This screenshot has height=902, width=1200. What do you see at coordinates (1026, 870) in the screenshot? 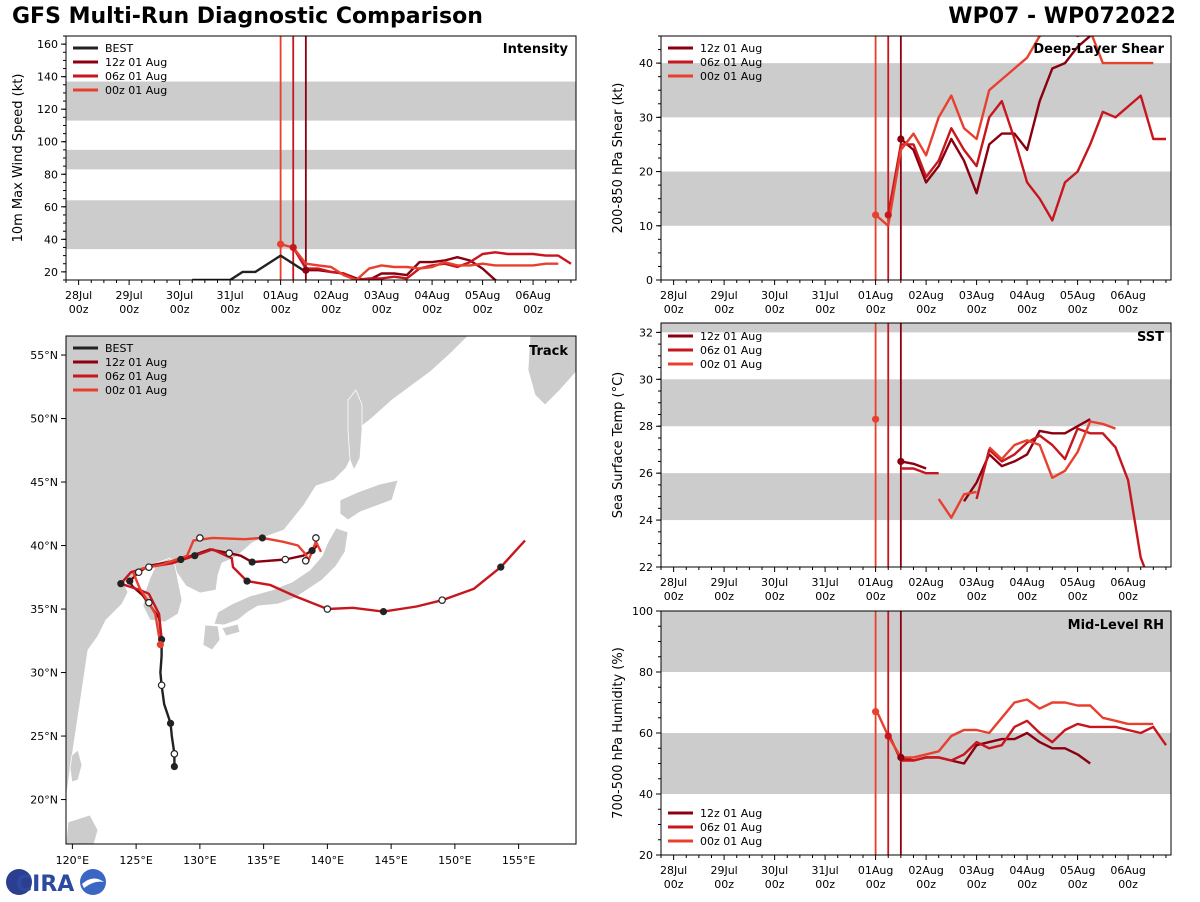
I see `rh-xtick-label: 04Aug` at bounding box center [1026, 870].